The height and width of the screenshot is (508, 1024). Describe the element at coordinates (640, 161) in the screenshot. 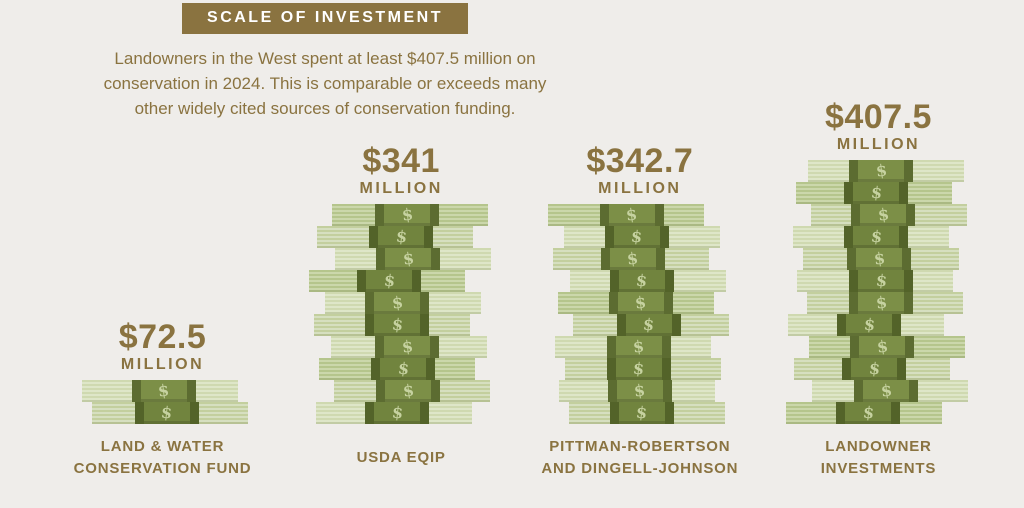

I see `value-label: $342.7` at that location.